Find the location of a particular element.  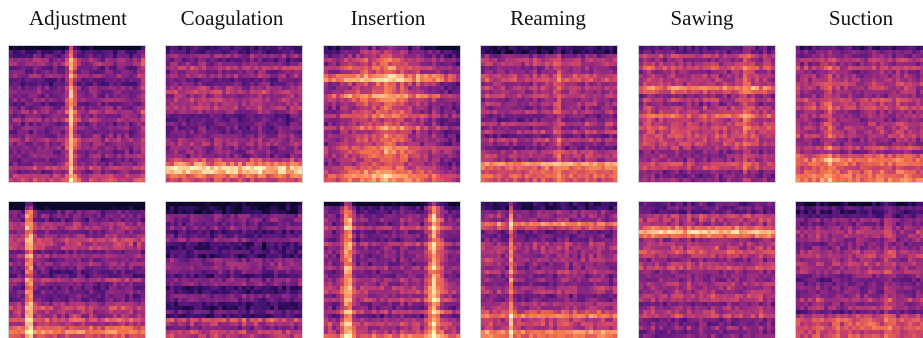

spectrogram-sawing-1-svg is located at coordinates (707, 114).